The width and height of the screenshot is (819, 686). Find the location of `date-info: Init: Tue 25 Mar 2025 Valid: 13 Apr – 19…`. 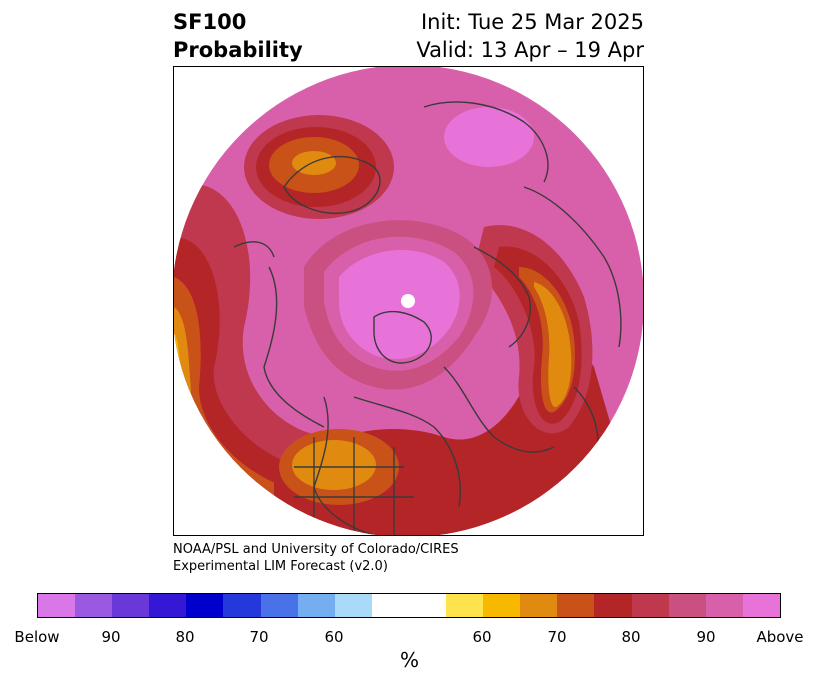

date-info: Init: Tue 25 Mar 2025 Valid: 13 Apr – 19… is located at coordinates (530, 36).